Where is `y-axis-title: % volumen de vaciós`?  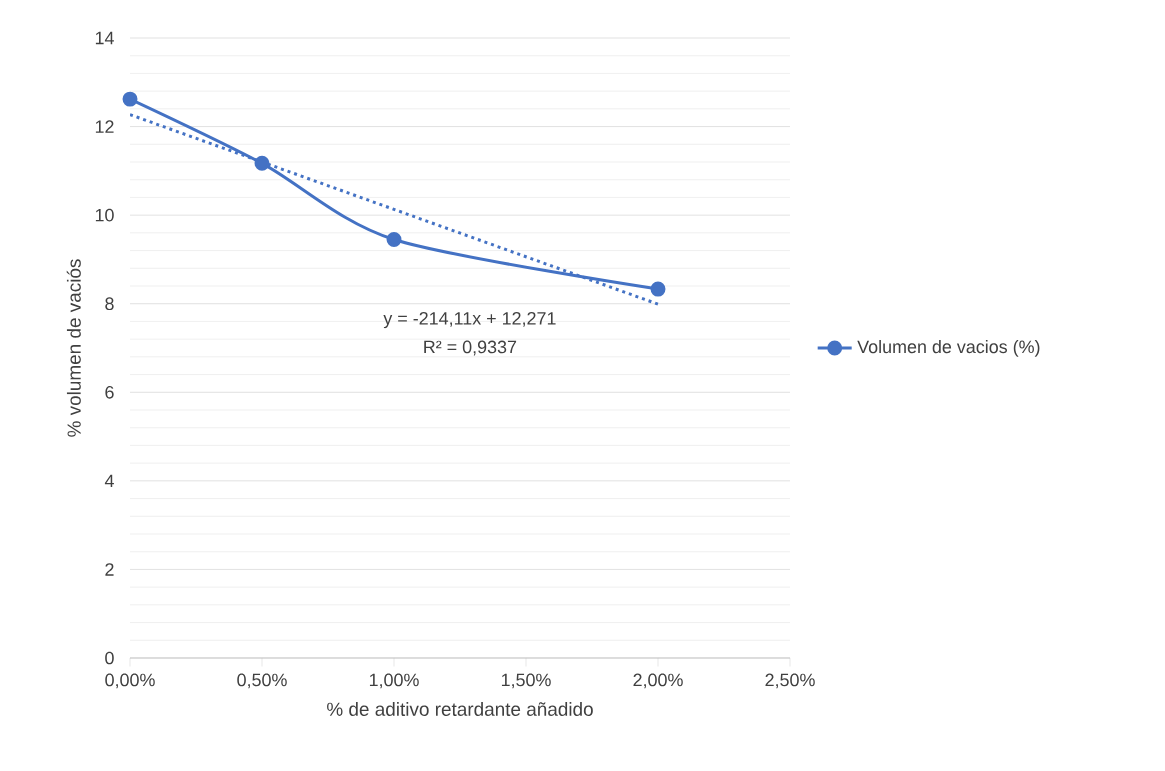 y-axis-title: % volumen de vaciós is located at coordinates (73, 348).